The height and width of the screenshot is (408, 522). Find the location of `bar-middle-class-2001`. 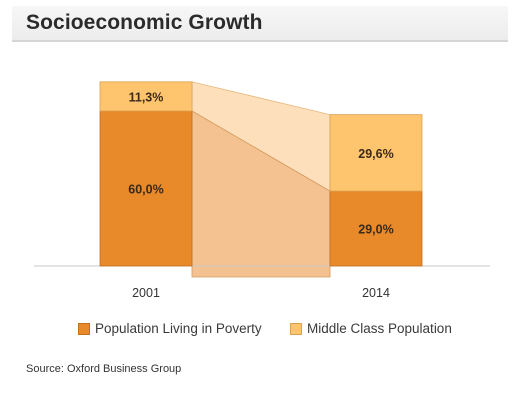

bar-middle-class-2001 is located at coordinates (146, 96).